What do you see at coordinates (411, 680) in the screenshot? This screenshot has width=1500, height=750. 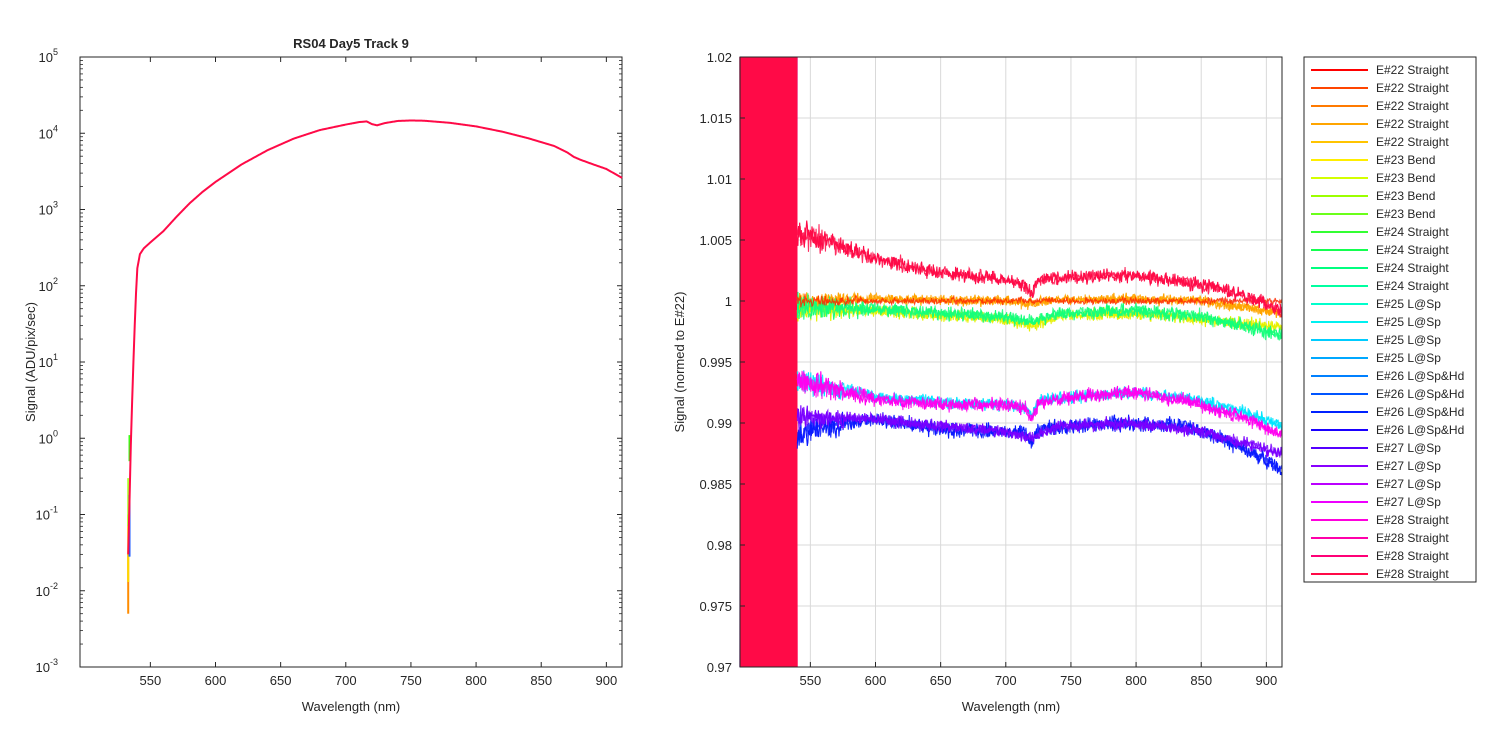 I see `left-x-tick-label: 750` at bounding box center [411, 680].